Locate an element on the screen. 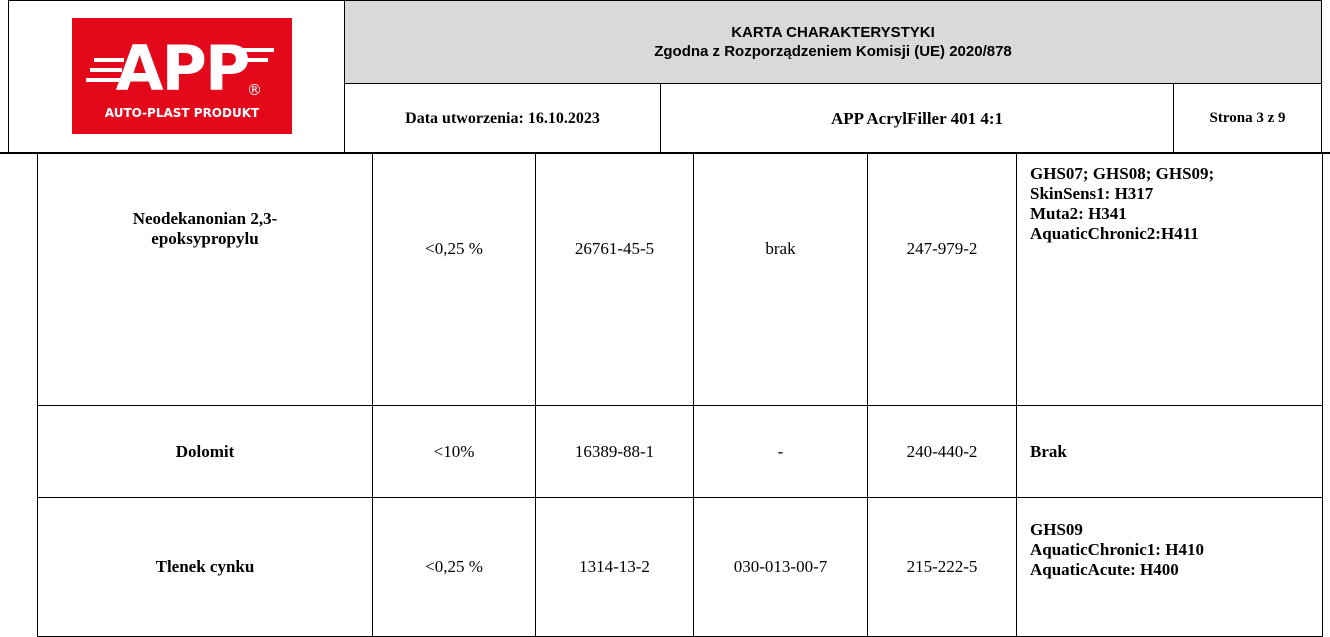  index-cell: brak is located at coordinates (780, 279).